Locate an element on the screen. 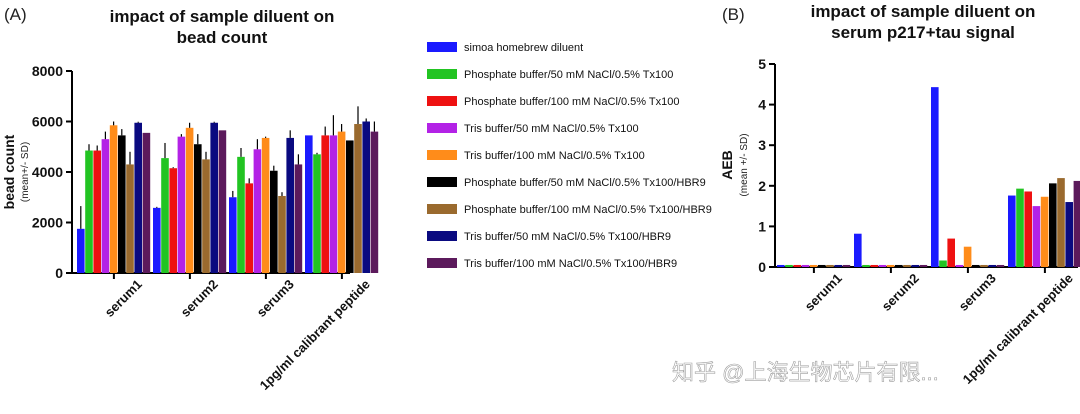  panel-b-category-label: serum1 is located at coordinates (823, 292).